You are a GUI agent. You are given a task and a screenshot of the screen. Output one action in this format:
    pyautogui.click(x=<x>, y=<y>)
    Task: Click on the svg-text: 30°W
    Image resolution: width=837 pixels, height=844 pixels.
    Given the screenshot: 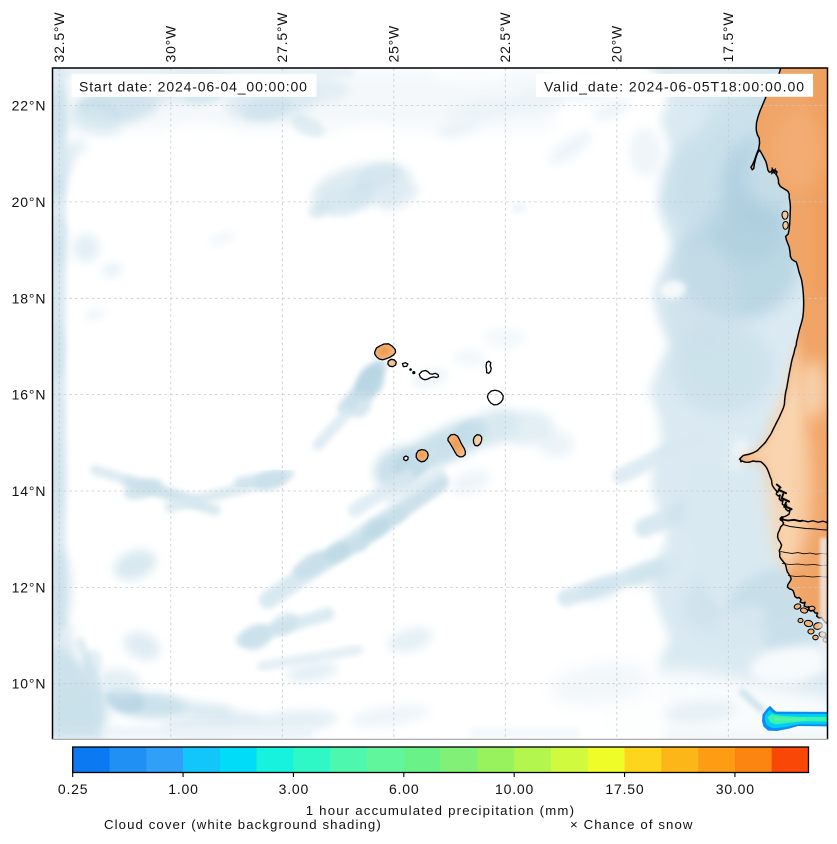 What is the action you would take?
    pyautogui.click(x=171, y=44)
    